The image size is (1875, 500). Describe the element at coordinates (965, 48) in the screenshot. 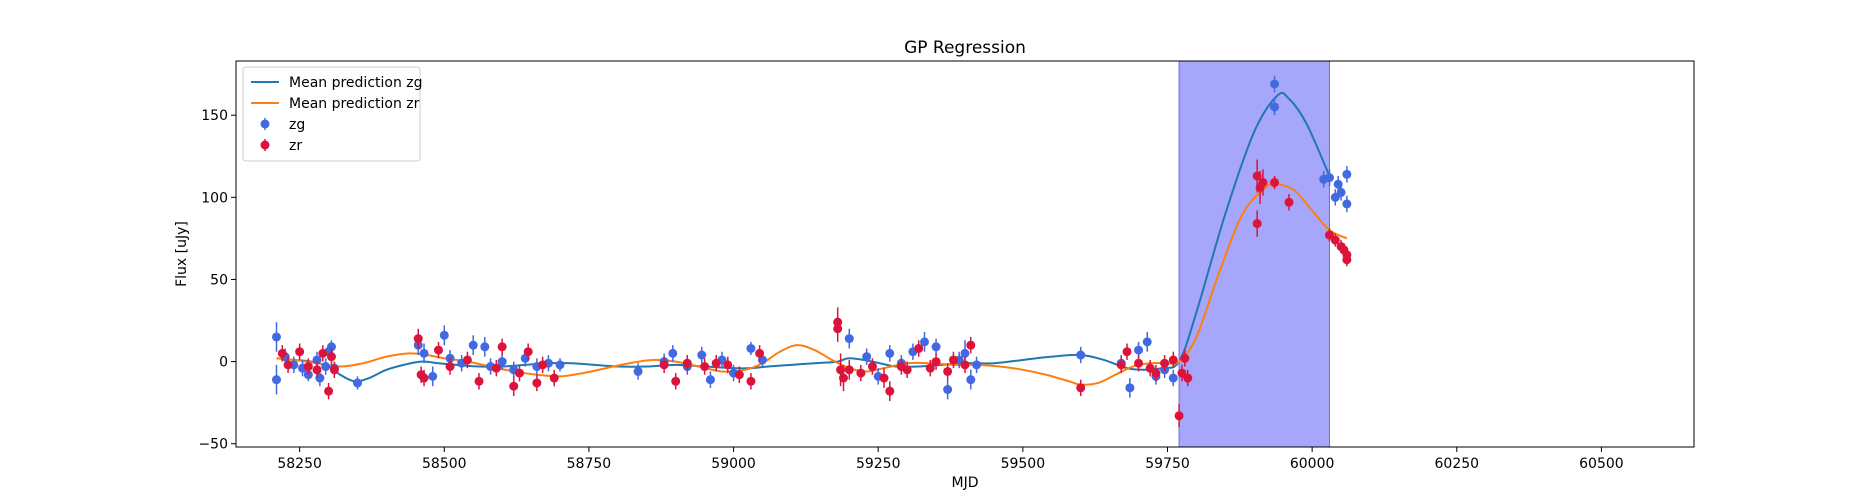

I see `chart-title: GP Regression` at that location.